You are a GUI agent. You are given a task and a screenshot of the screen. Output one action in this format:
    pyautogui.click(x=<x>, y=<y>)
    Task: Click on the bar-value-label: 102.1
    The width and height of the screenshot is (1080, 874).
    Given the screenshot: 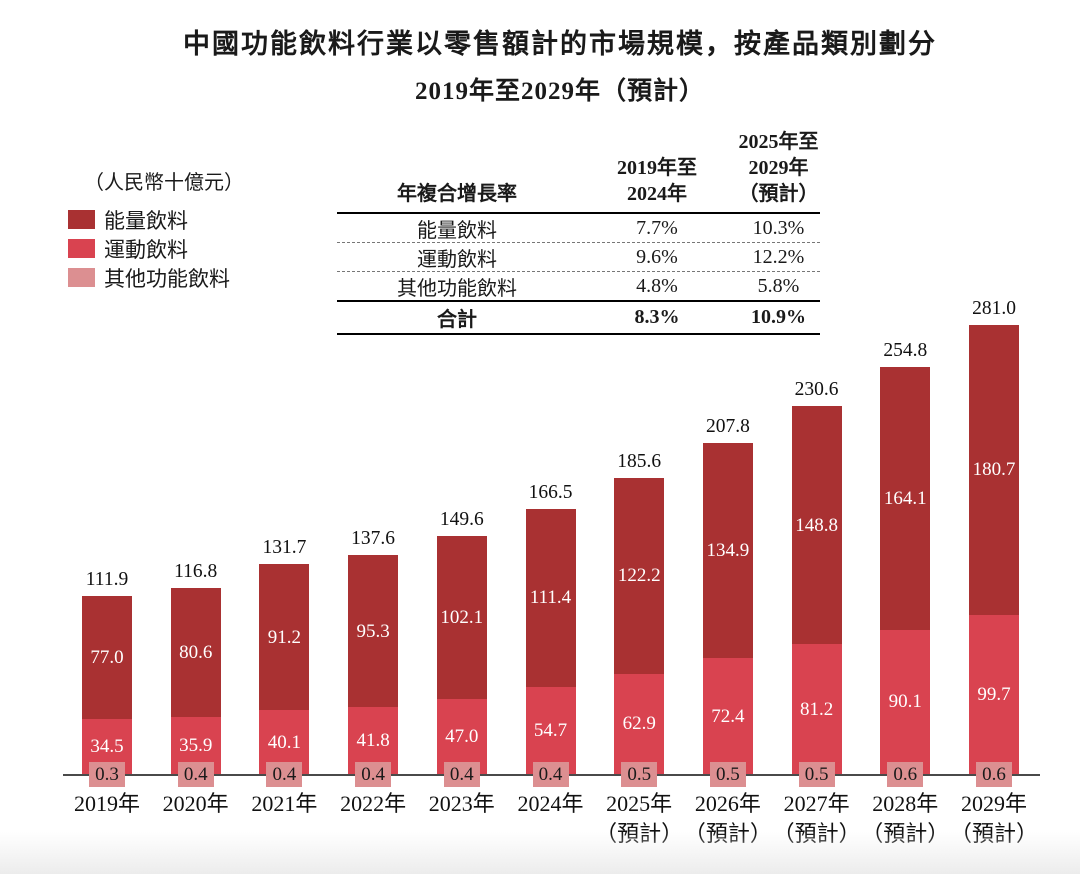 What is the action you would take?
    pyautogui.click(x=462, y=617)
    